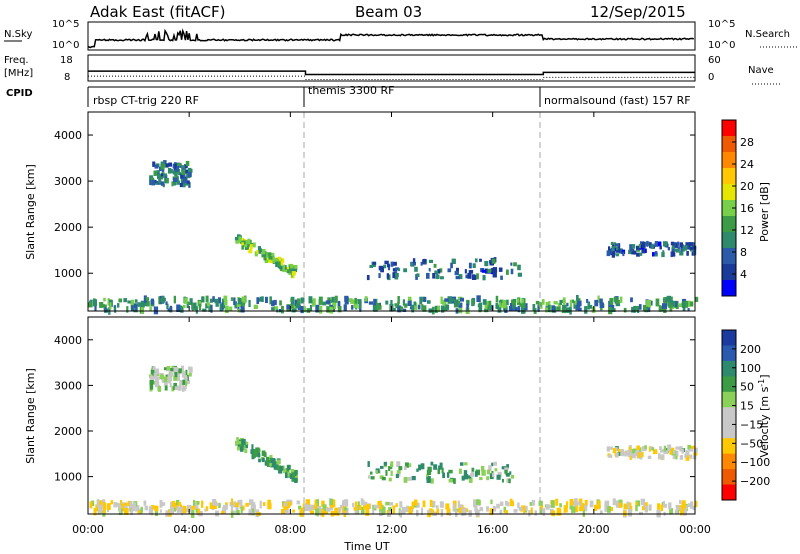  I want to click on velocity-ylabel: Slant Range [km], so click(30, 416).